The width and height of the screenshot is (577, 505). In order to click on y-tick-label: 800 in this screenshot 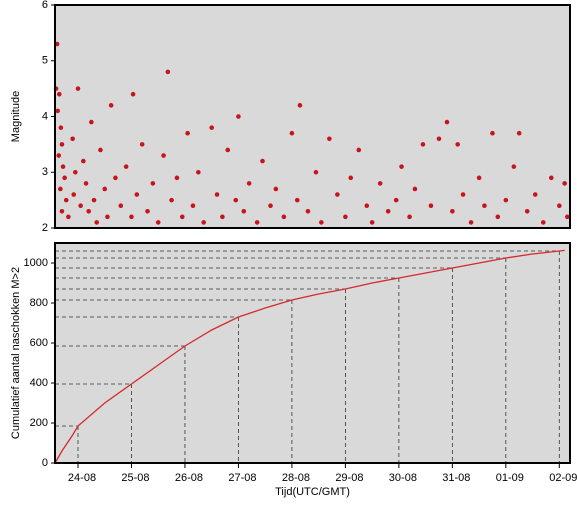, I will do `click(39, 303)`.